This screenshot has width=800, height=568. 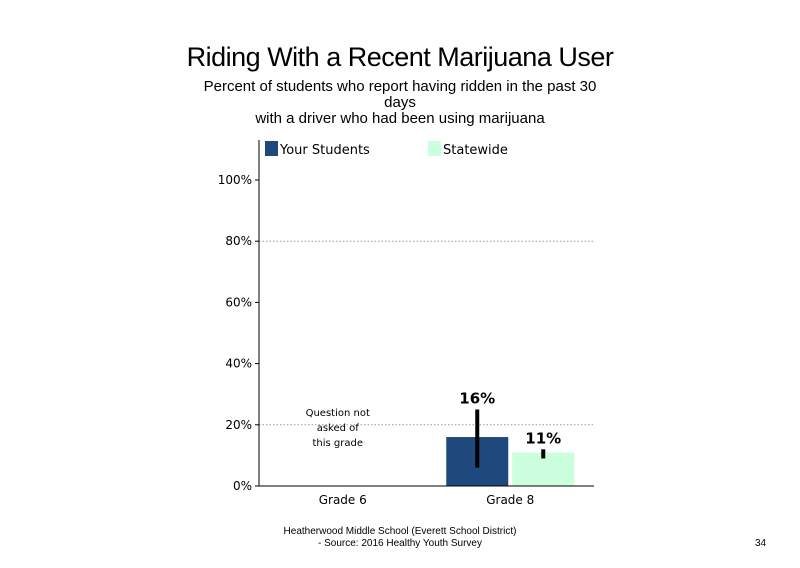 What do you see at coordinates (238, 364) in the screenshot?
I see `y-tick-label: 40%` at bounding box center [238, 364].